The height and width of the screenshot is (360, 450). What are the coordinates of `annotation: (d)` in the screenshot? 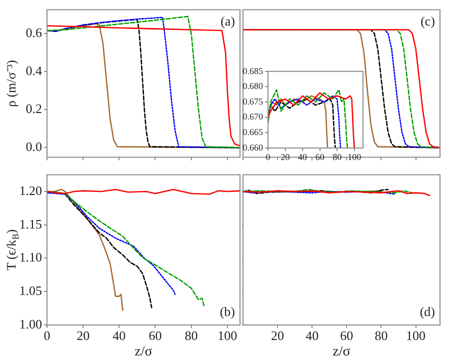 It's located at (427, 311).